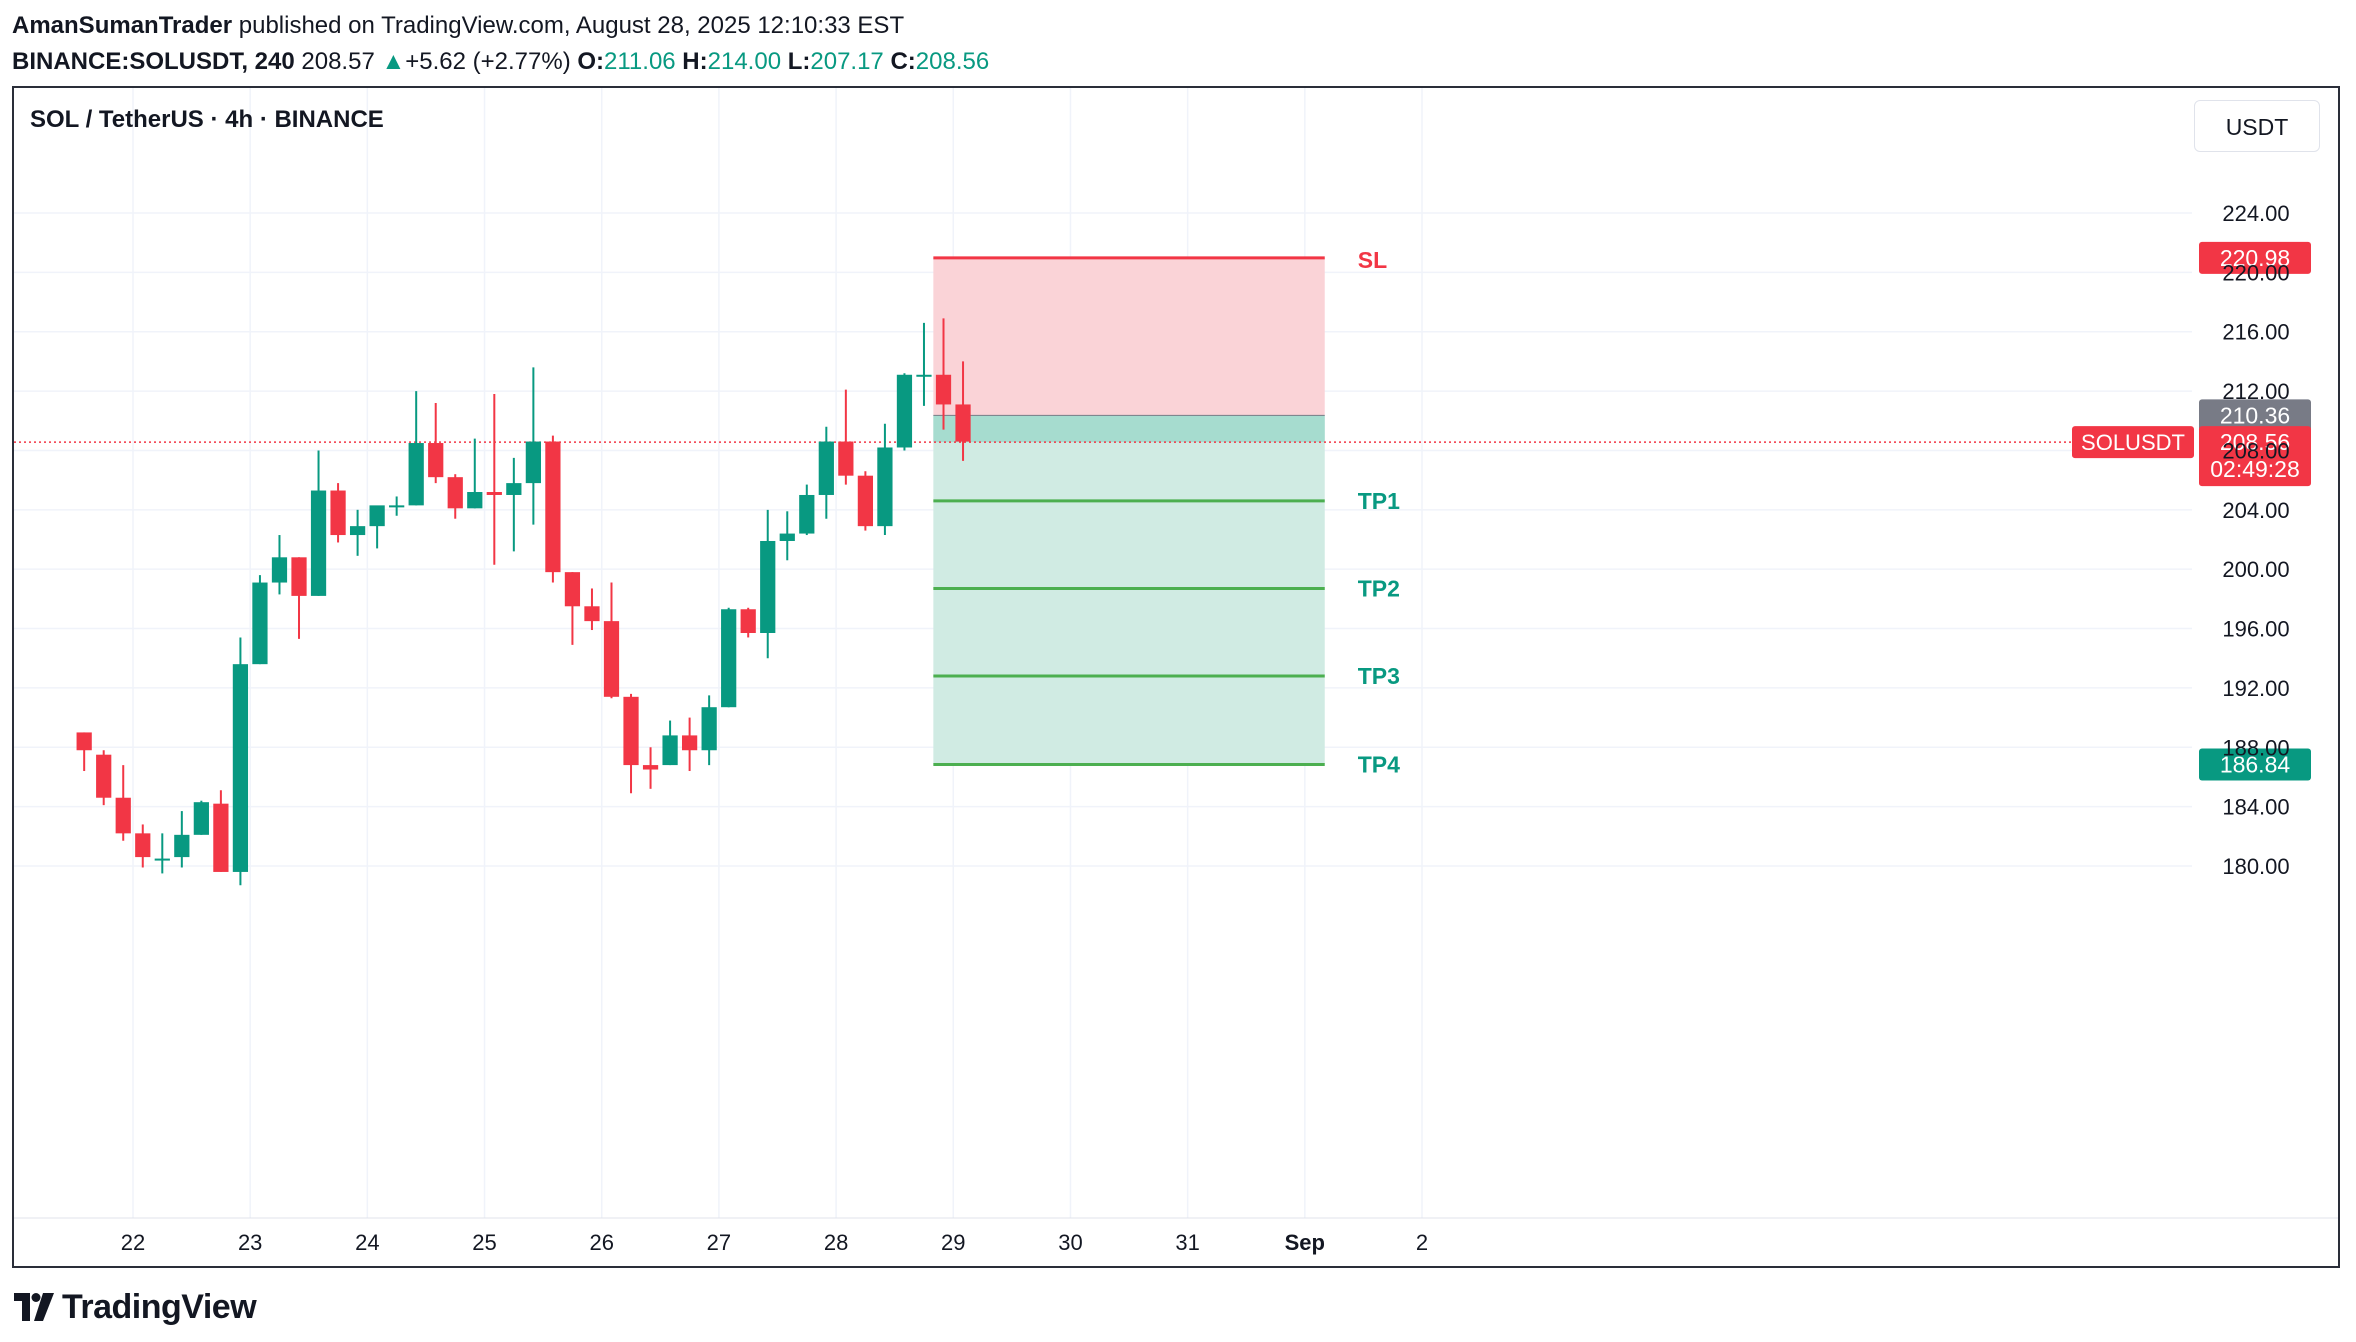 Image resolution: width=2356 pixels, height=1342 pixels. Describe the element at coordinates (2255, 213) in the screenshot. I see `y-tick-label: 224.00` at that location.